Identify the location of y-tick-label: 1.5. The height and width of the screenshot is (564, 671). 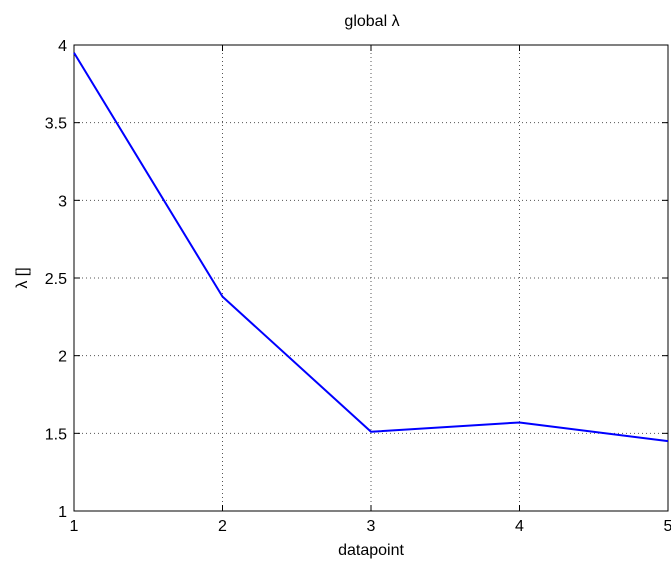
(56, 434).